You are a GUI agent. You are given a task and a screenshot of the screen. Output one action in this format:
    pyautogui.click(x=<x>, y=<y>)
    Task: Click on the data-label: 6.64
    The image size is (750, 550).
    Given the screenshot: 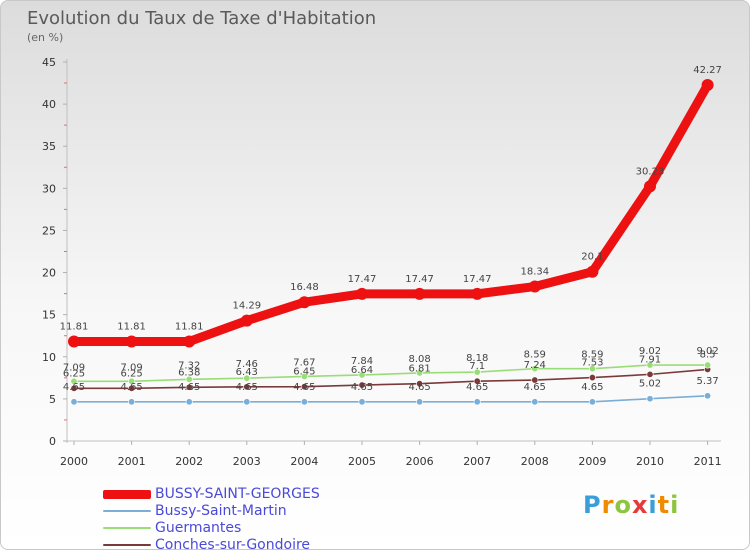 What is the action you would take?
    pyautogui.click(x=362, y=370)
    